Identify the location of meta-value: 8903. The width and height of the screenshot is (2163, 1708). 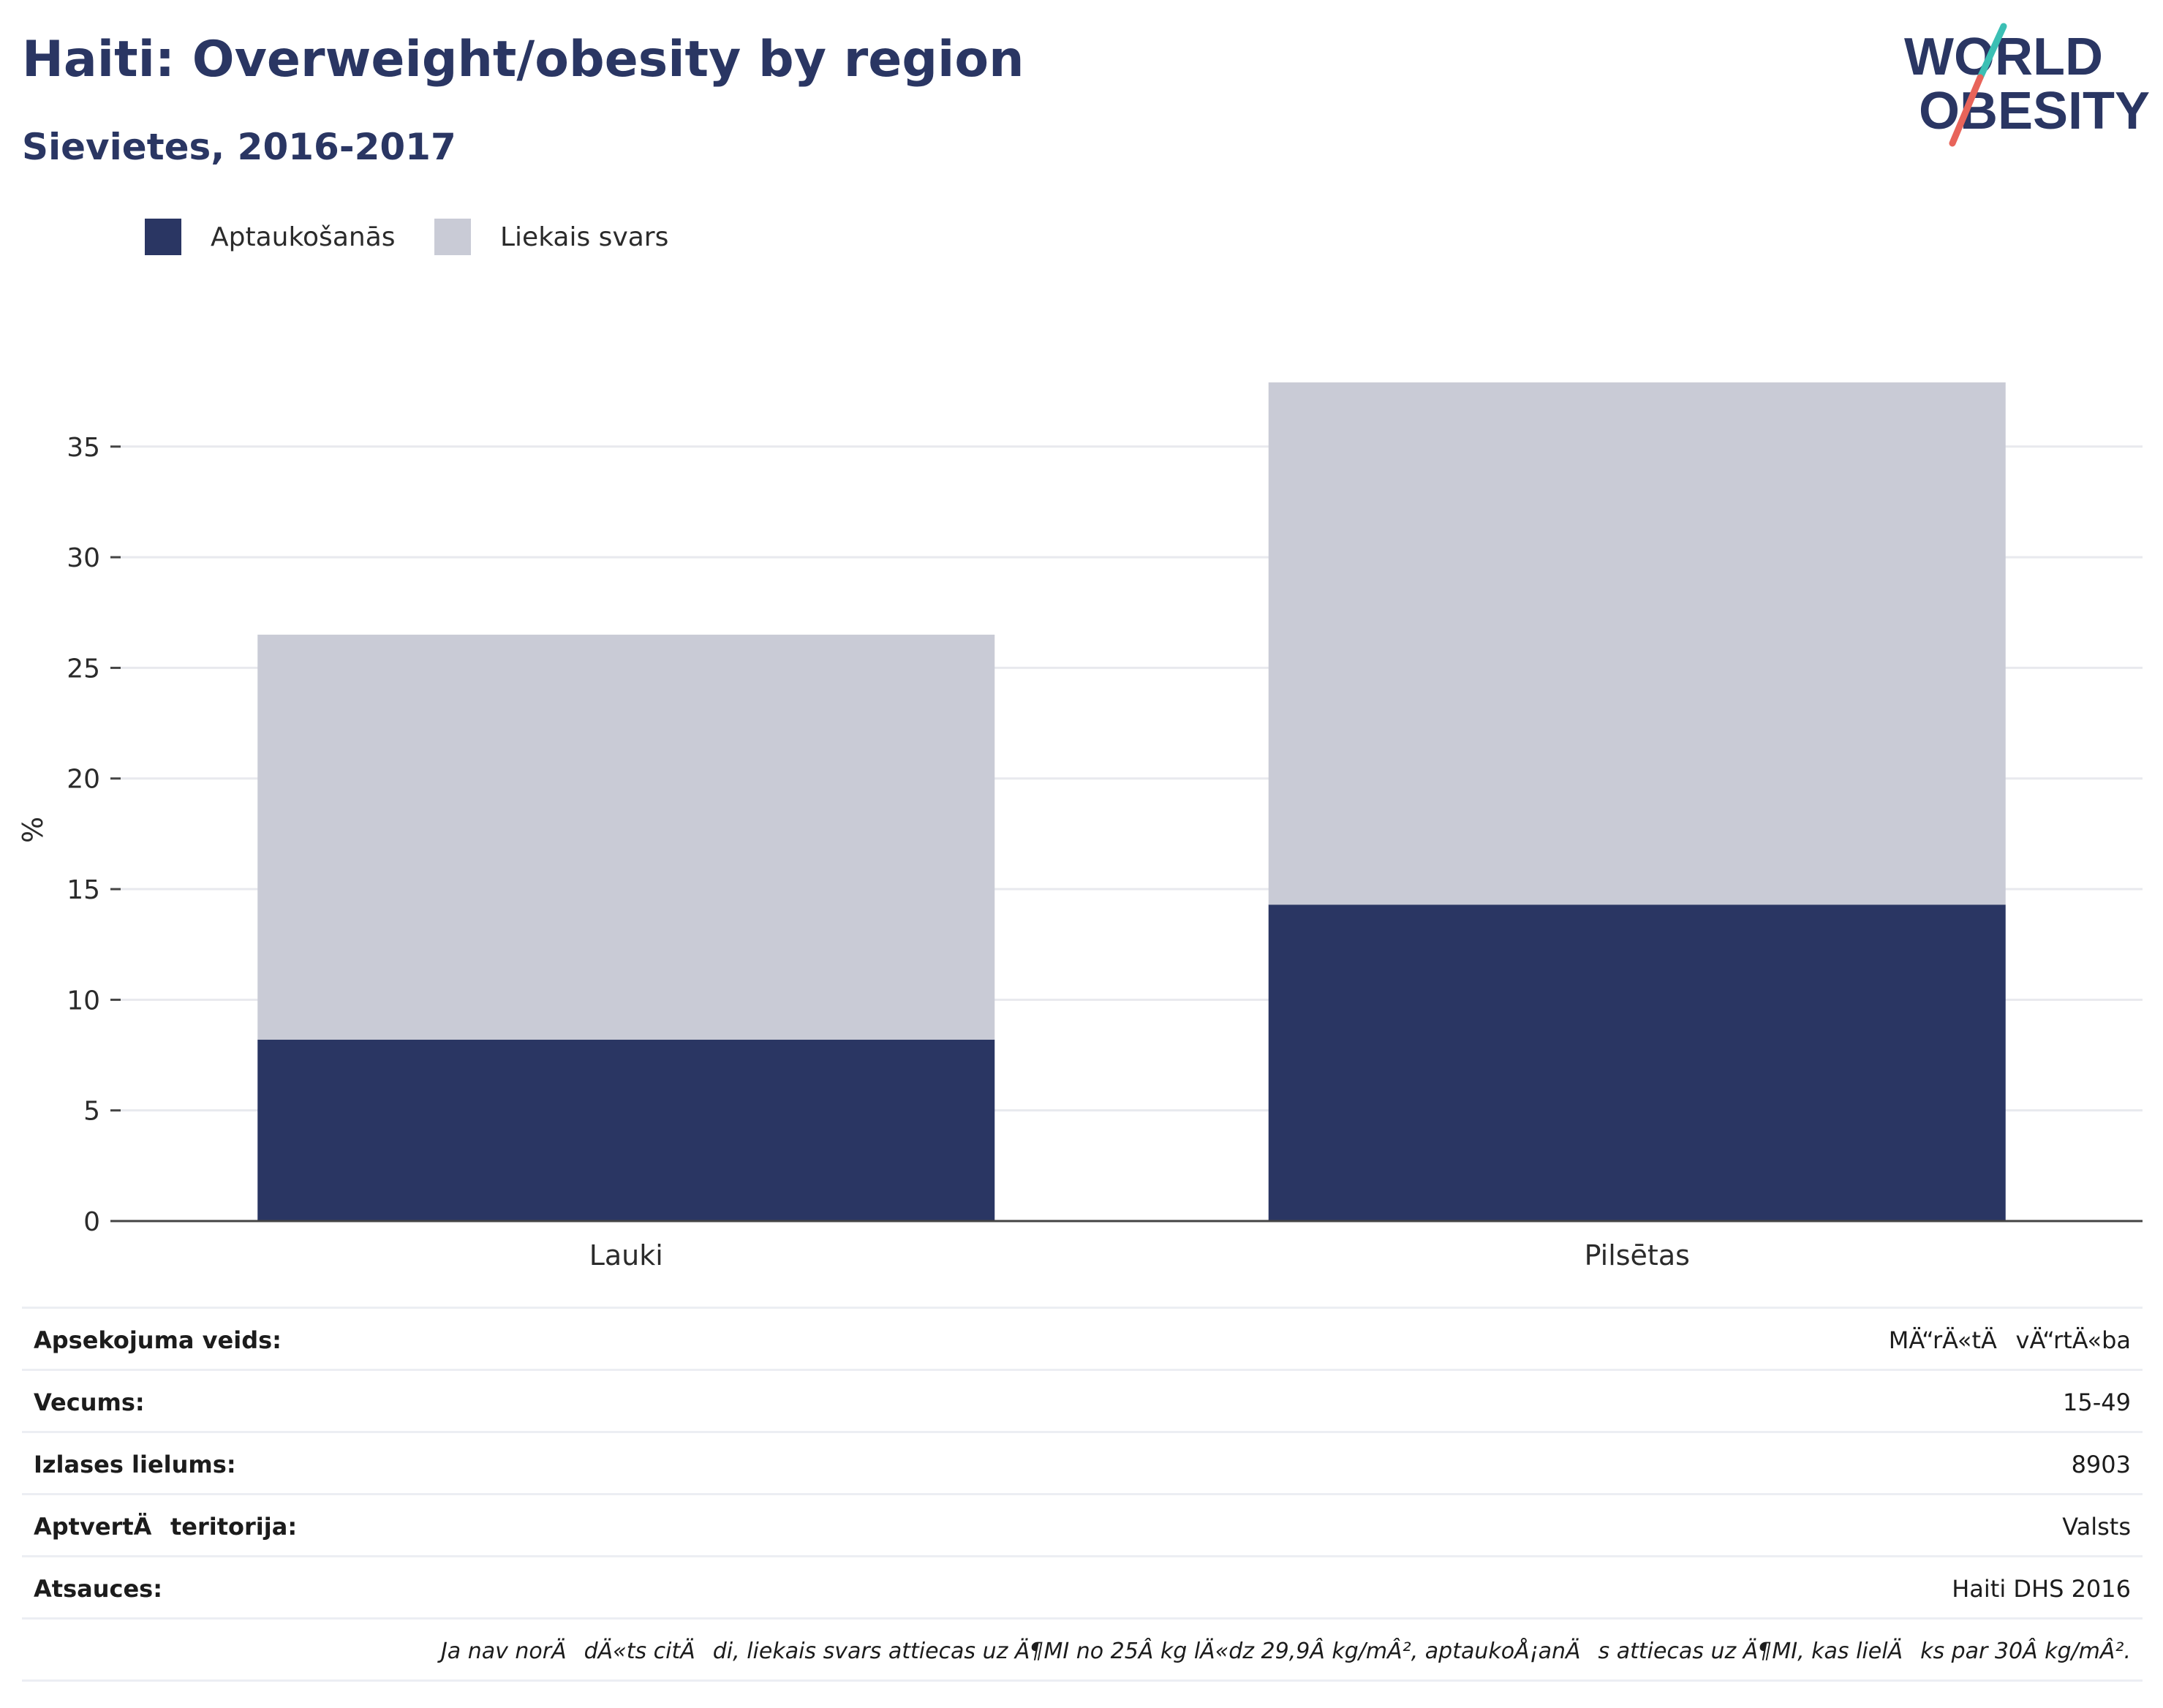
(2101, 1464).